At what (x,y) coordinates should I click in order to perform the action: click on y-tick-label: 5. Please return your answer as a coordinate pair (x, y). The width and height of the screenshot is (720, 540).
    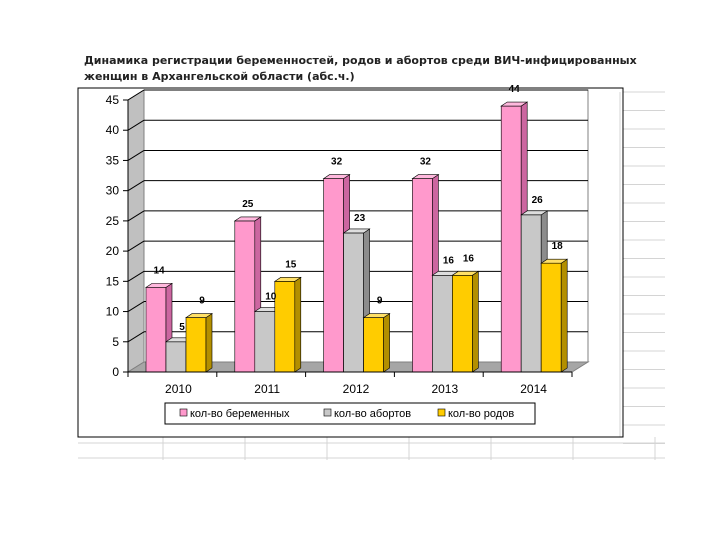
    Looking at the image, I should click on (115, 342).